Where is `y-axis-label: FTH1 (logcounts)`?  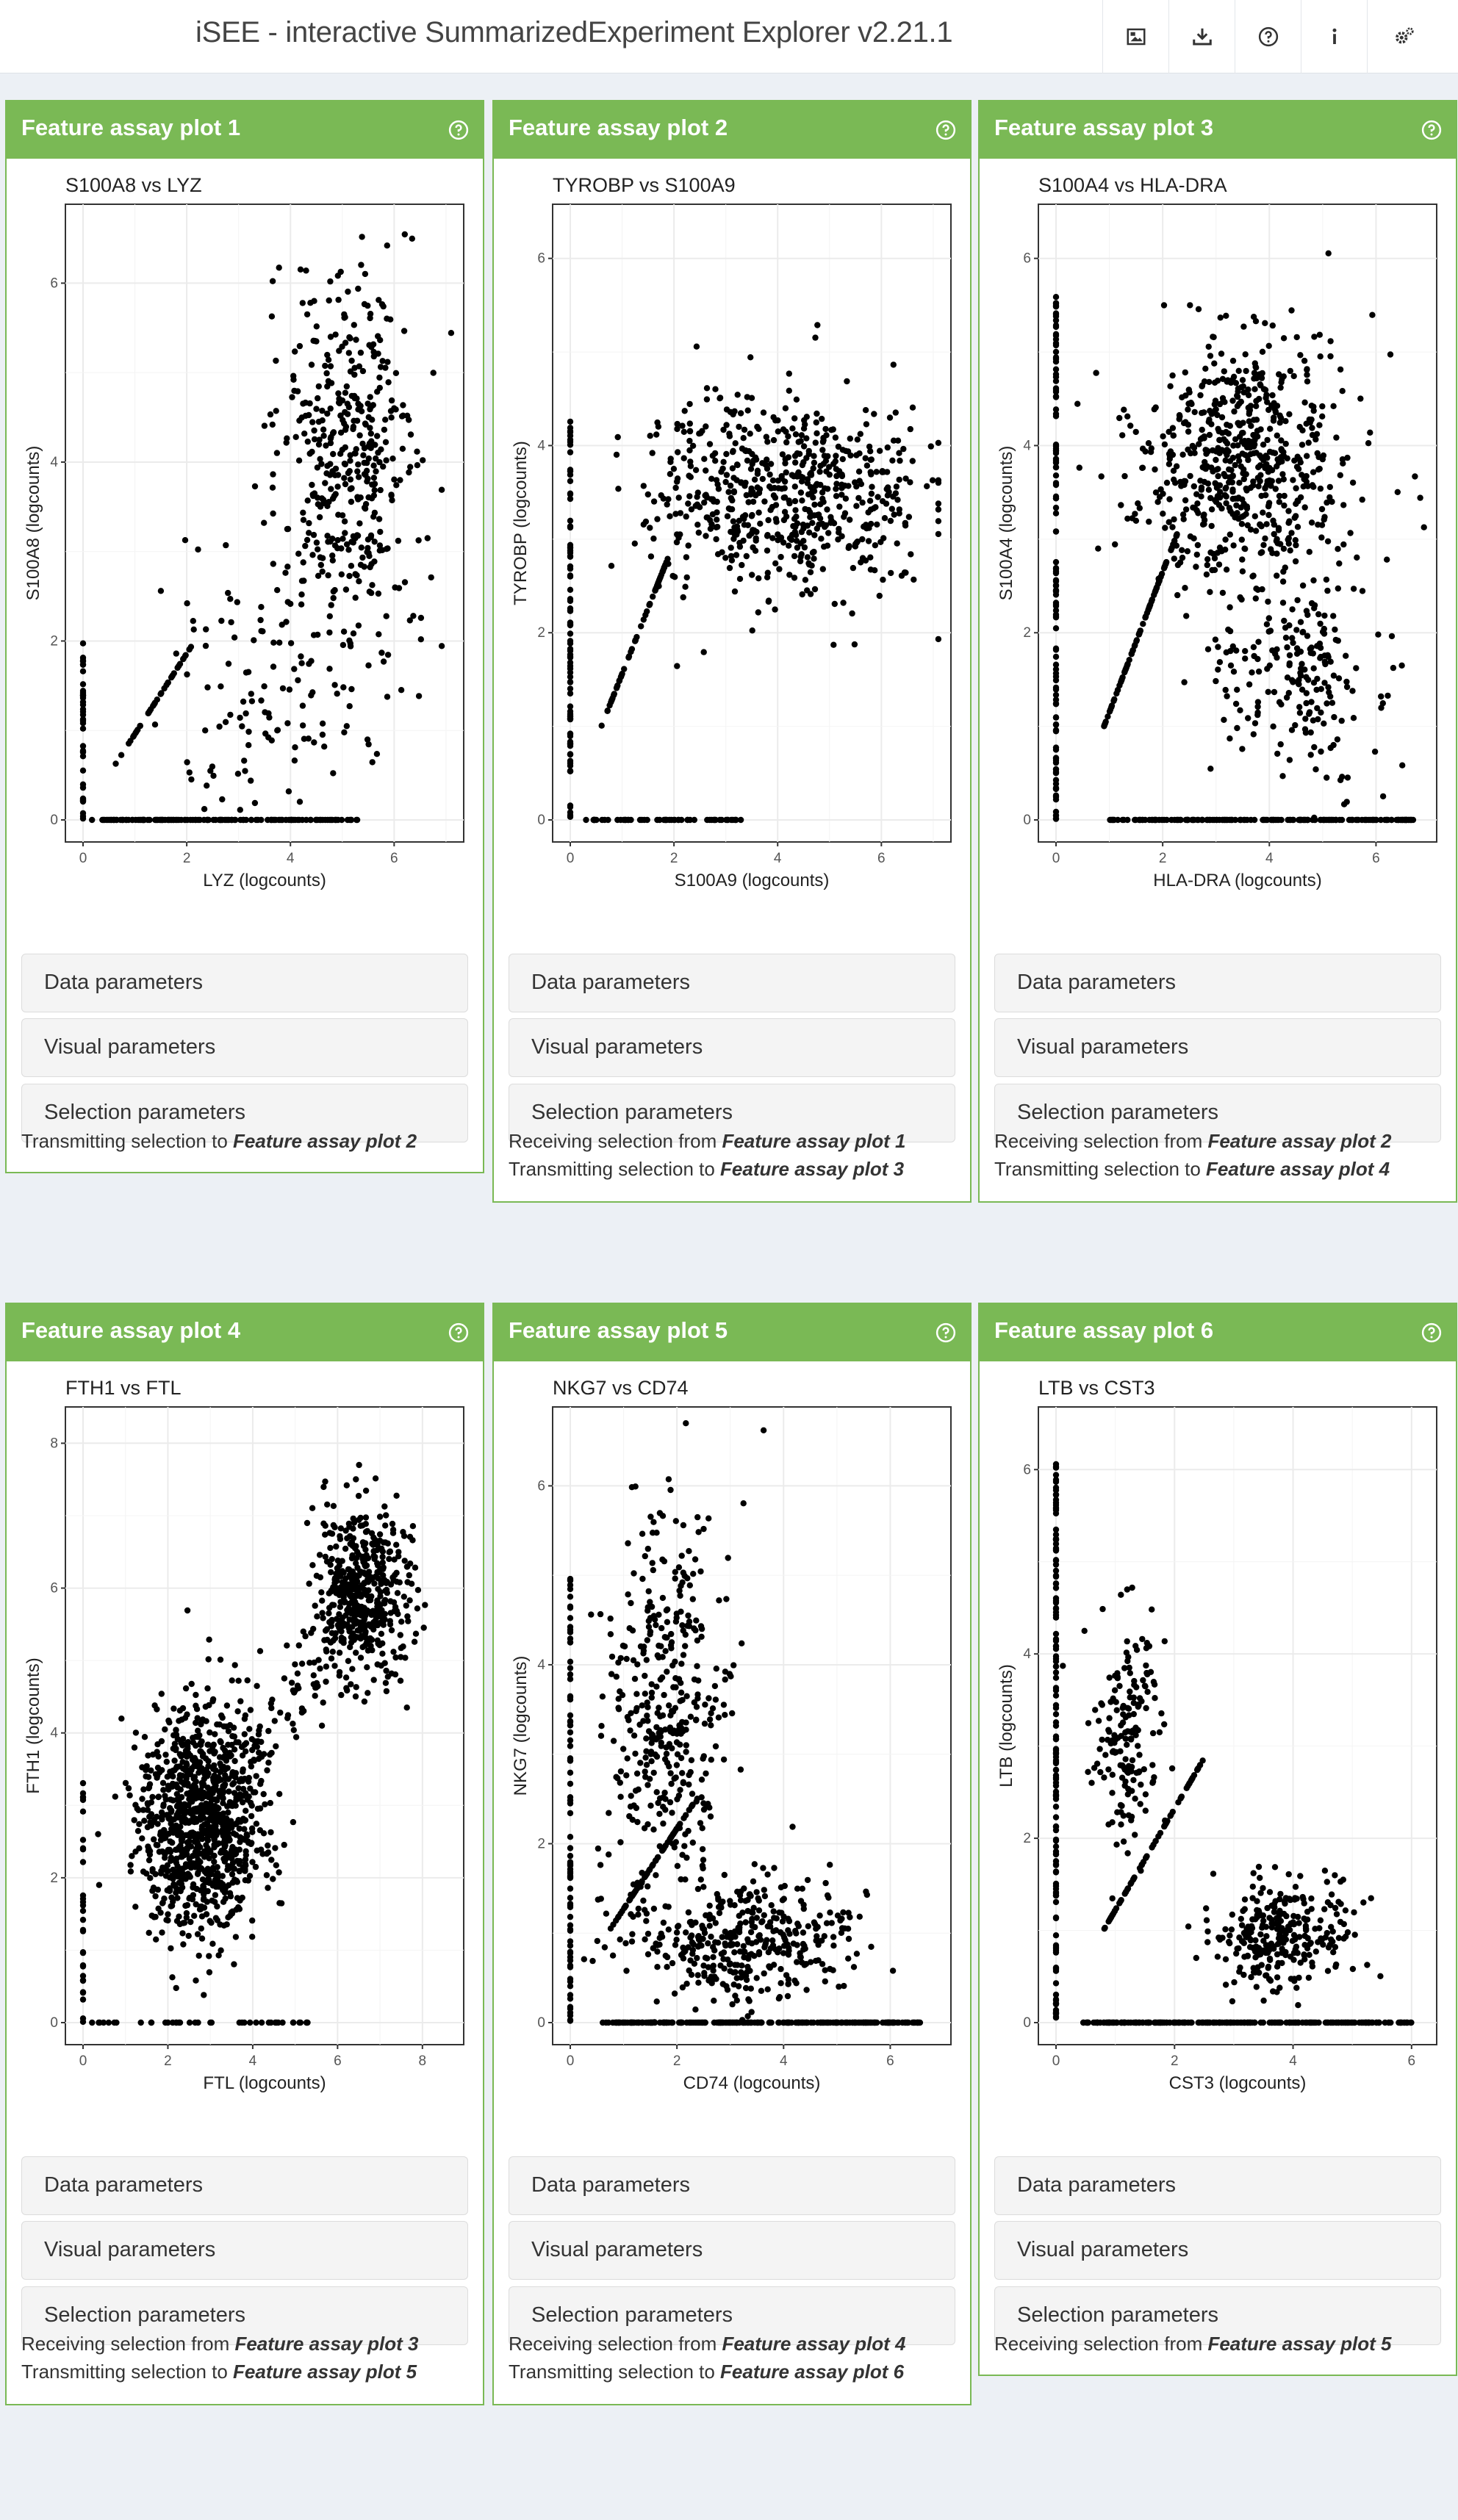 y-axis-label: FTH1 (logcounts) is located at coordinates (33, 1725).